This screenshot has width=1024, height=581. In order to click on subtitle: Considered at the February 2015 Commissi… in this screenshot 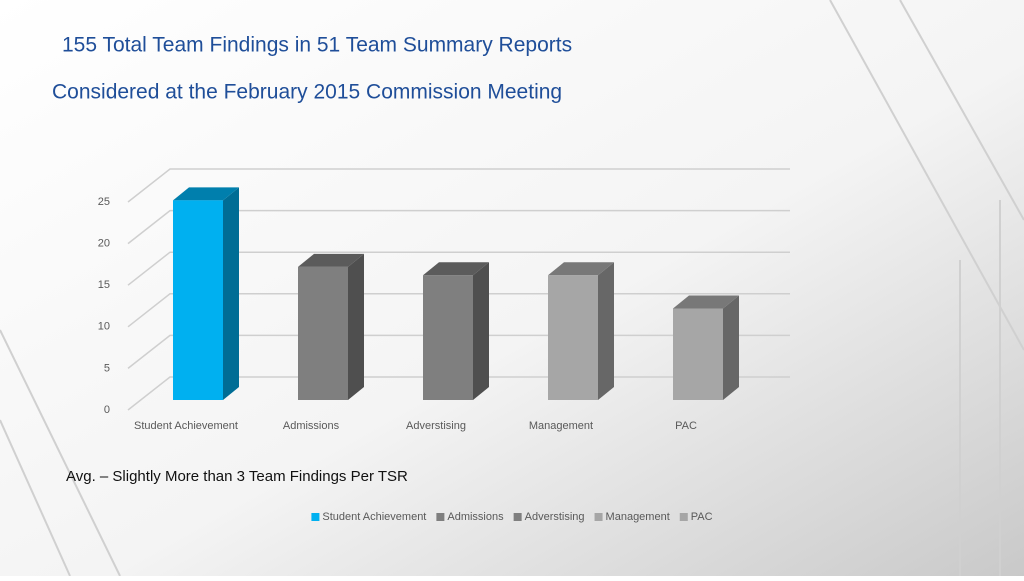, I will do `click(307, 92)`.